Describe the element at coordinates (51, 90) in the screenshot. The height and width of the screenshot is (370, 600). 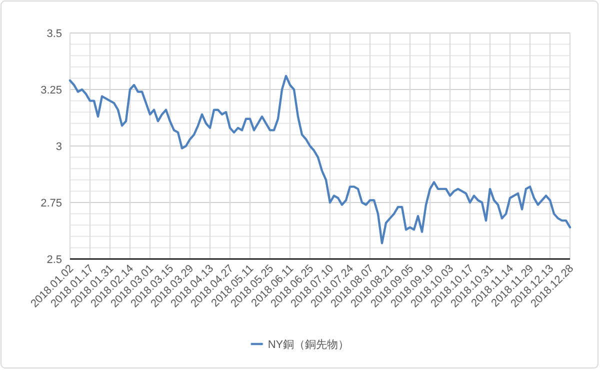
I see `y-tick-label: 3.25` at that location.